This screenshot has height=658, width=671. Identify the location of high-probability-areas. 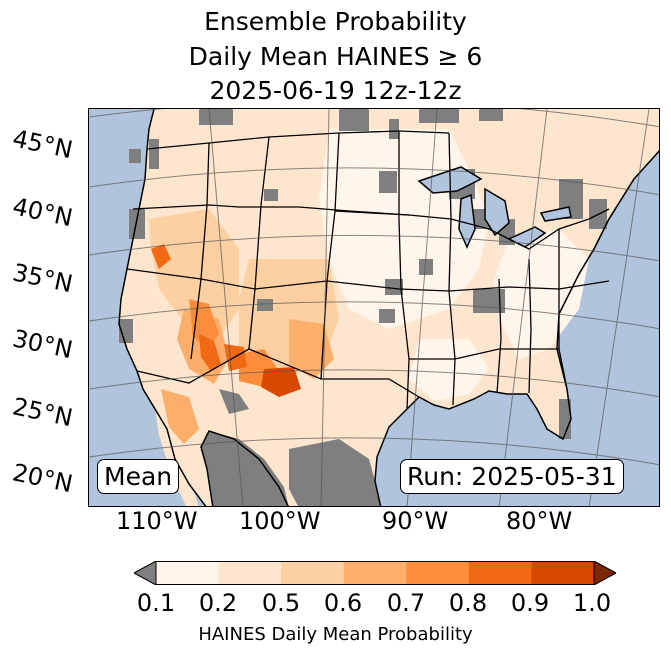
(226, 320).